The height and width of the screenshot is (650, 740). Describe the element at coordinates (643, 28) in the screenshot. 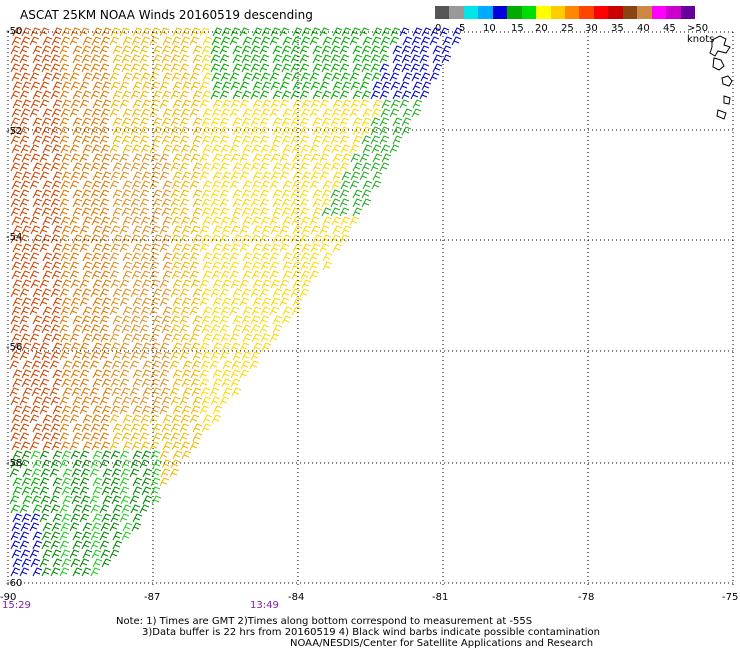

I see `legend-label: 40` at that location.